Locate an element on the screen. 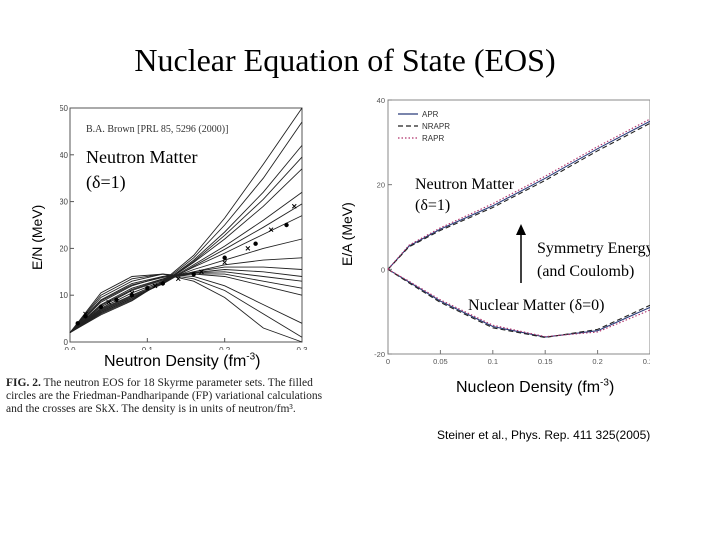 The image size is (720, 540). right-y-tick-label: 40 is located at coordinates (381, 100).